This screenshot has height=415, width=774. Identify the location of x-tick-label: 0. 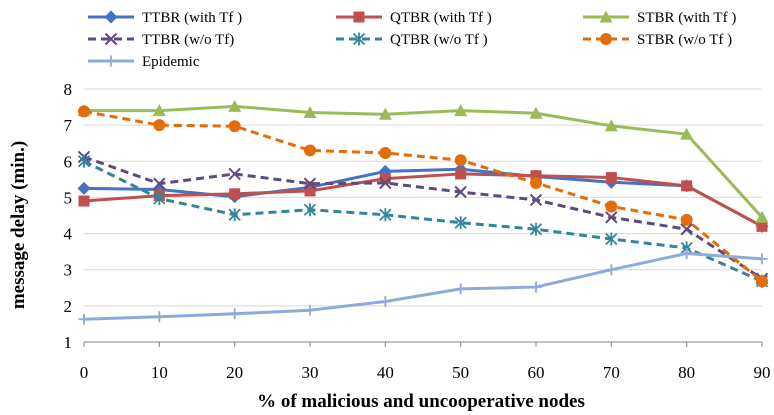
(84, 372).